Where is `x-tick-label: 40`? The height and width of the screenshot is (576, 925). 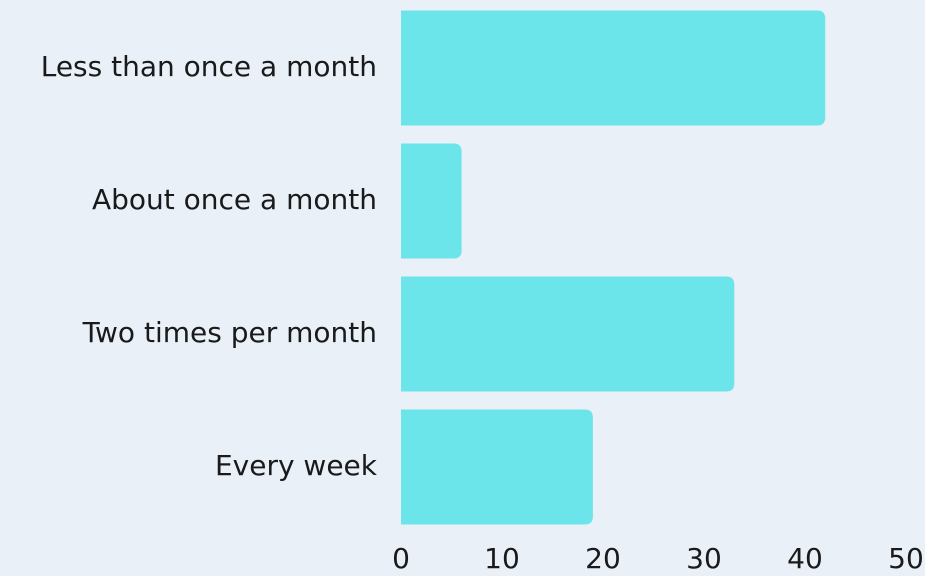 x-tick-label: 40 is located at coordinates (805, 558).